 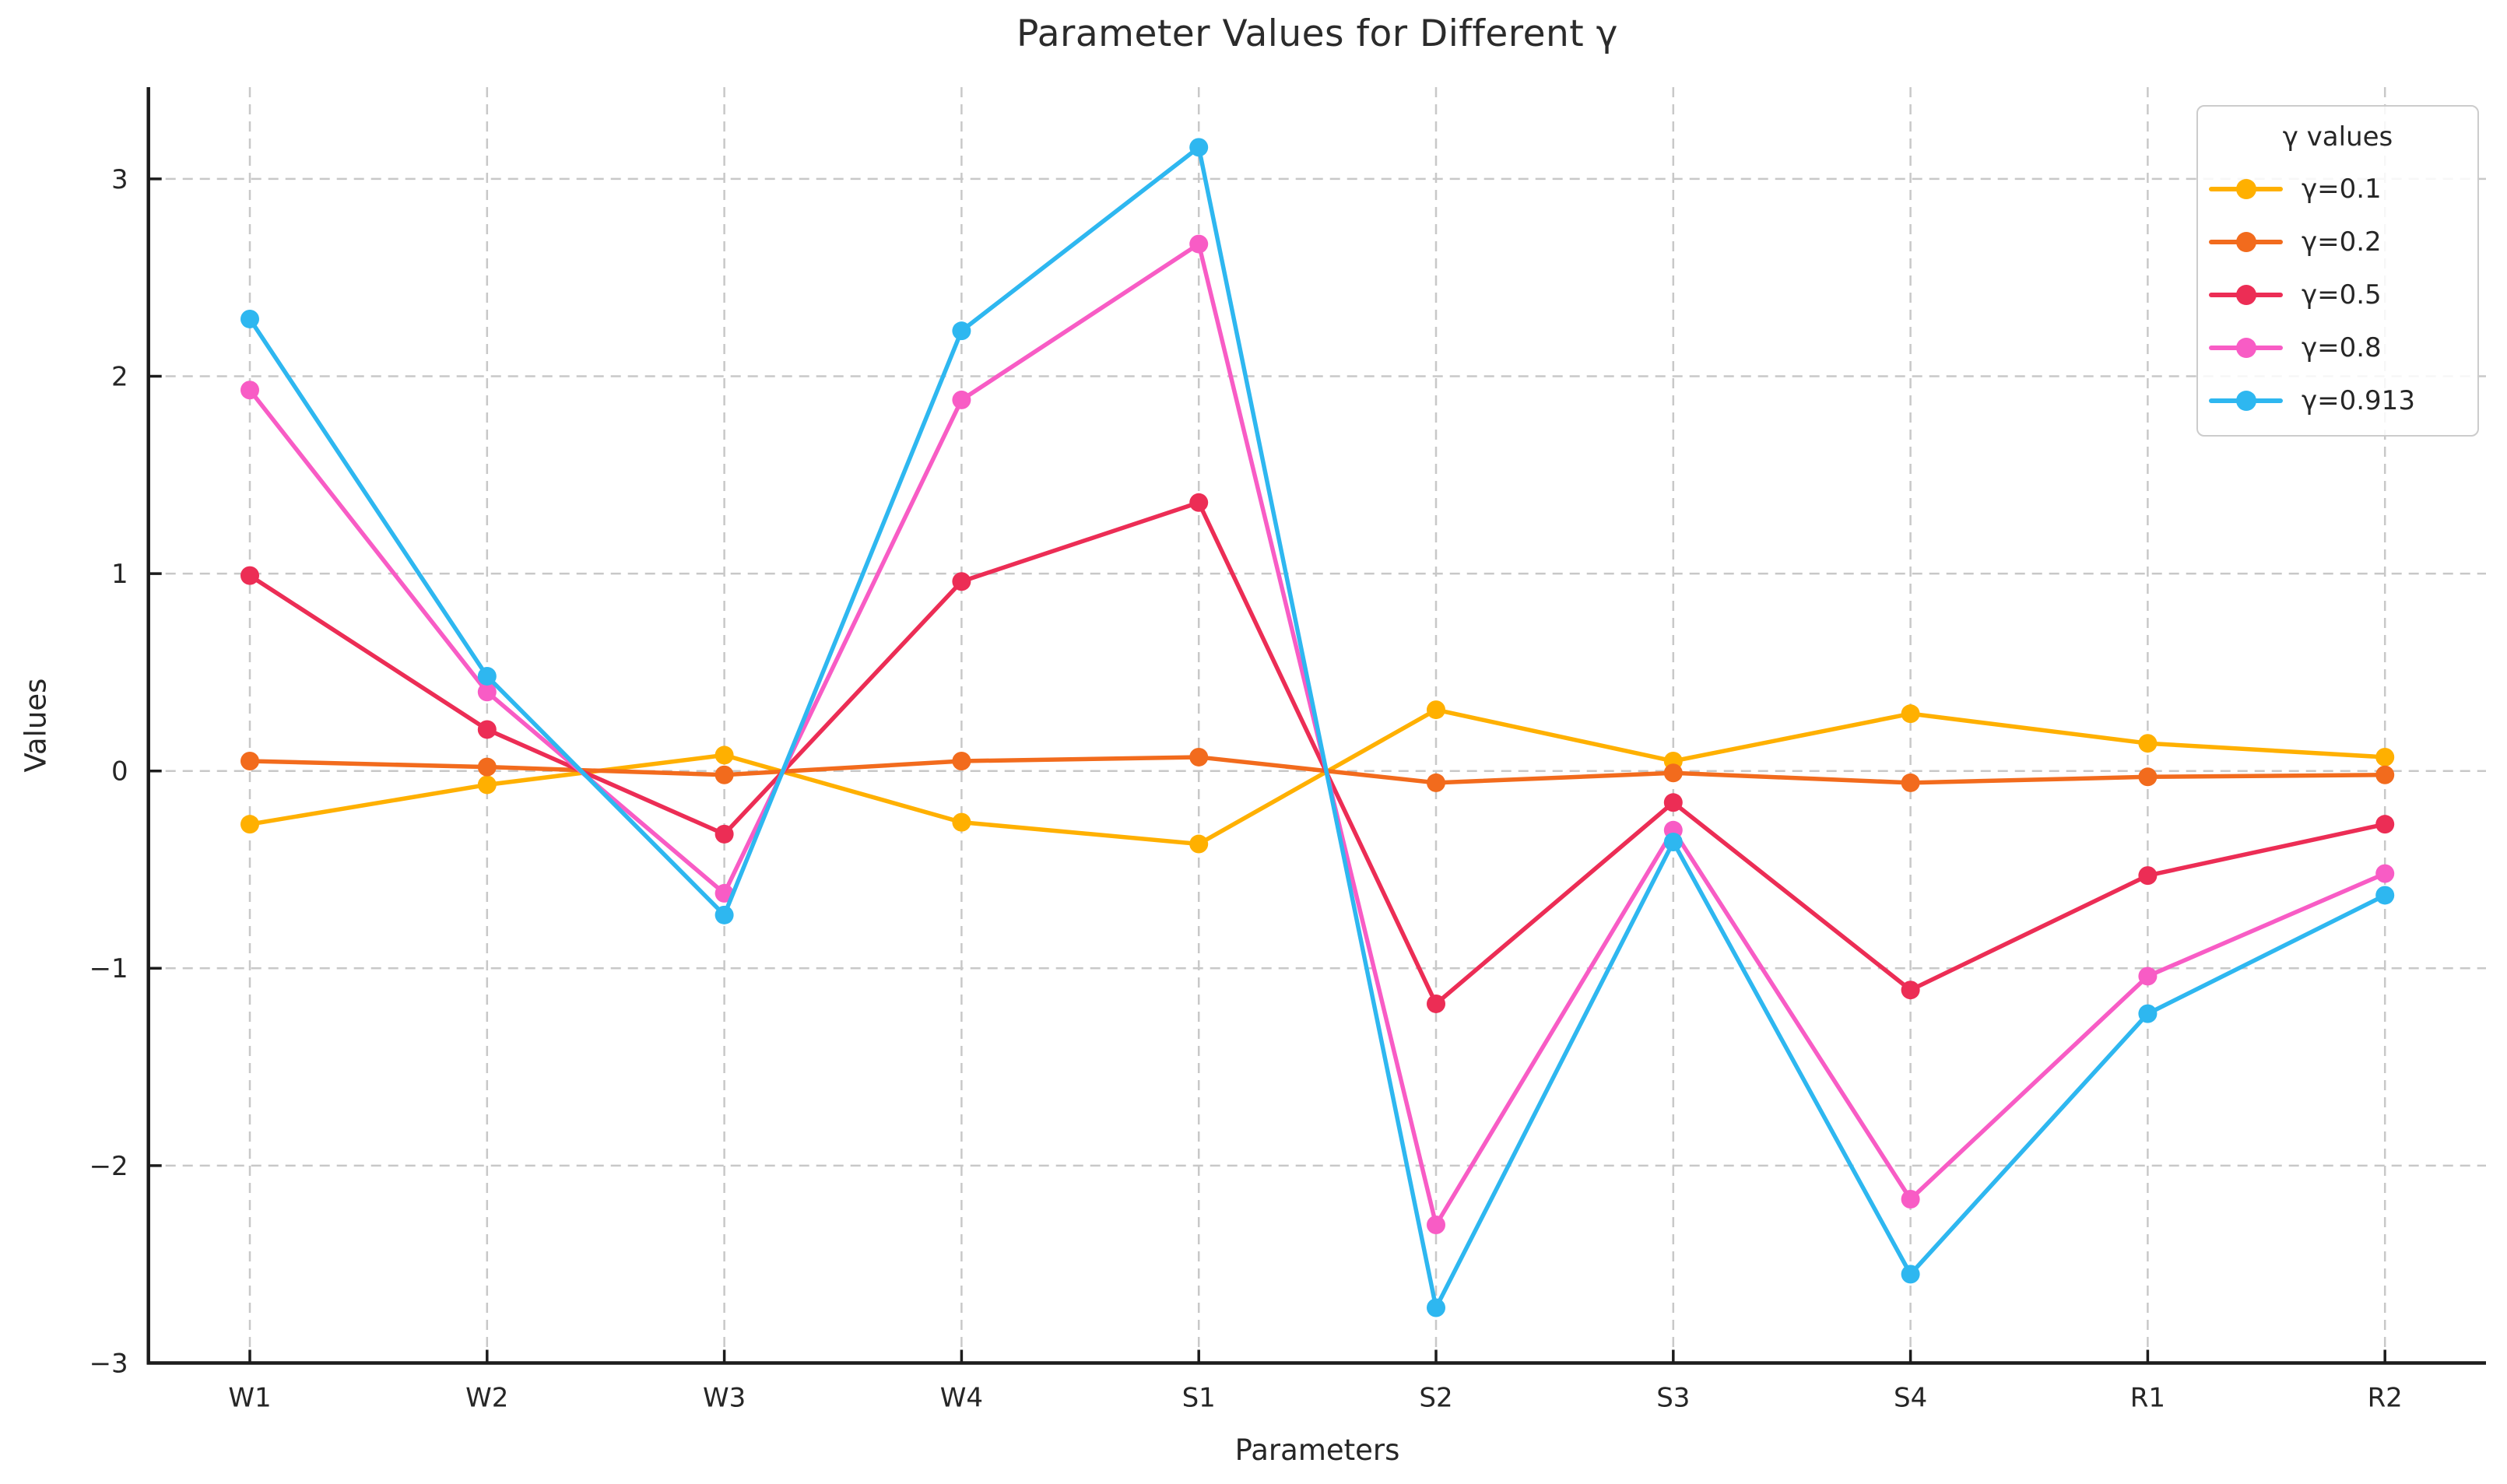 I want to click on legend: γ values γ=0.1 γ=0.2 γ=0.5, so click(x=2338, y=271).